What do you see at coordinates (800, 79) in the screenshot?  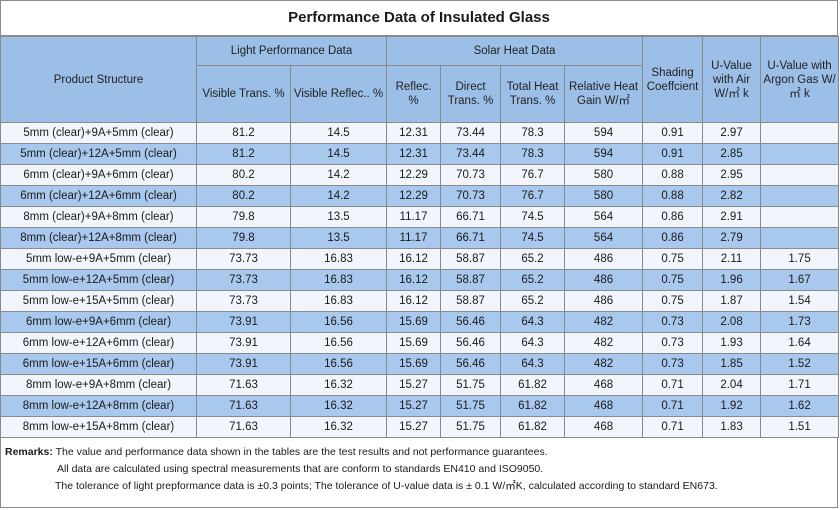 I see `header-u-value-argon: U-Value with Argon Gas W/㎡ k` at bounding box center [800, 79].